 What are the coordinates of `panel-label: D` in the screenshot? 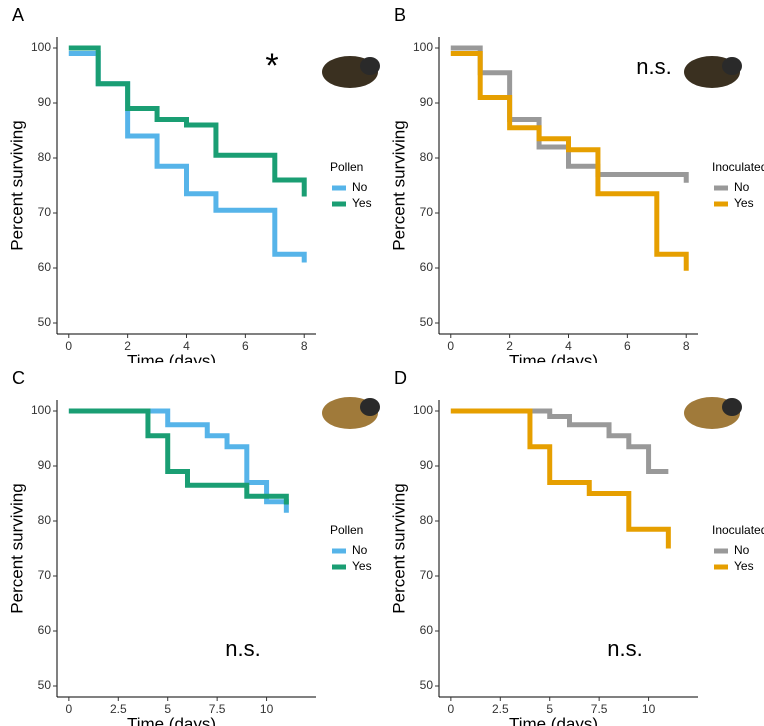 It's located at (400, 378).